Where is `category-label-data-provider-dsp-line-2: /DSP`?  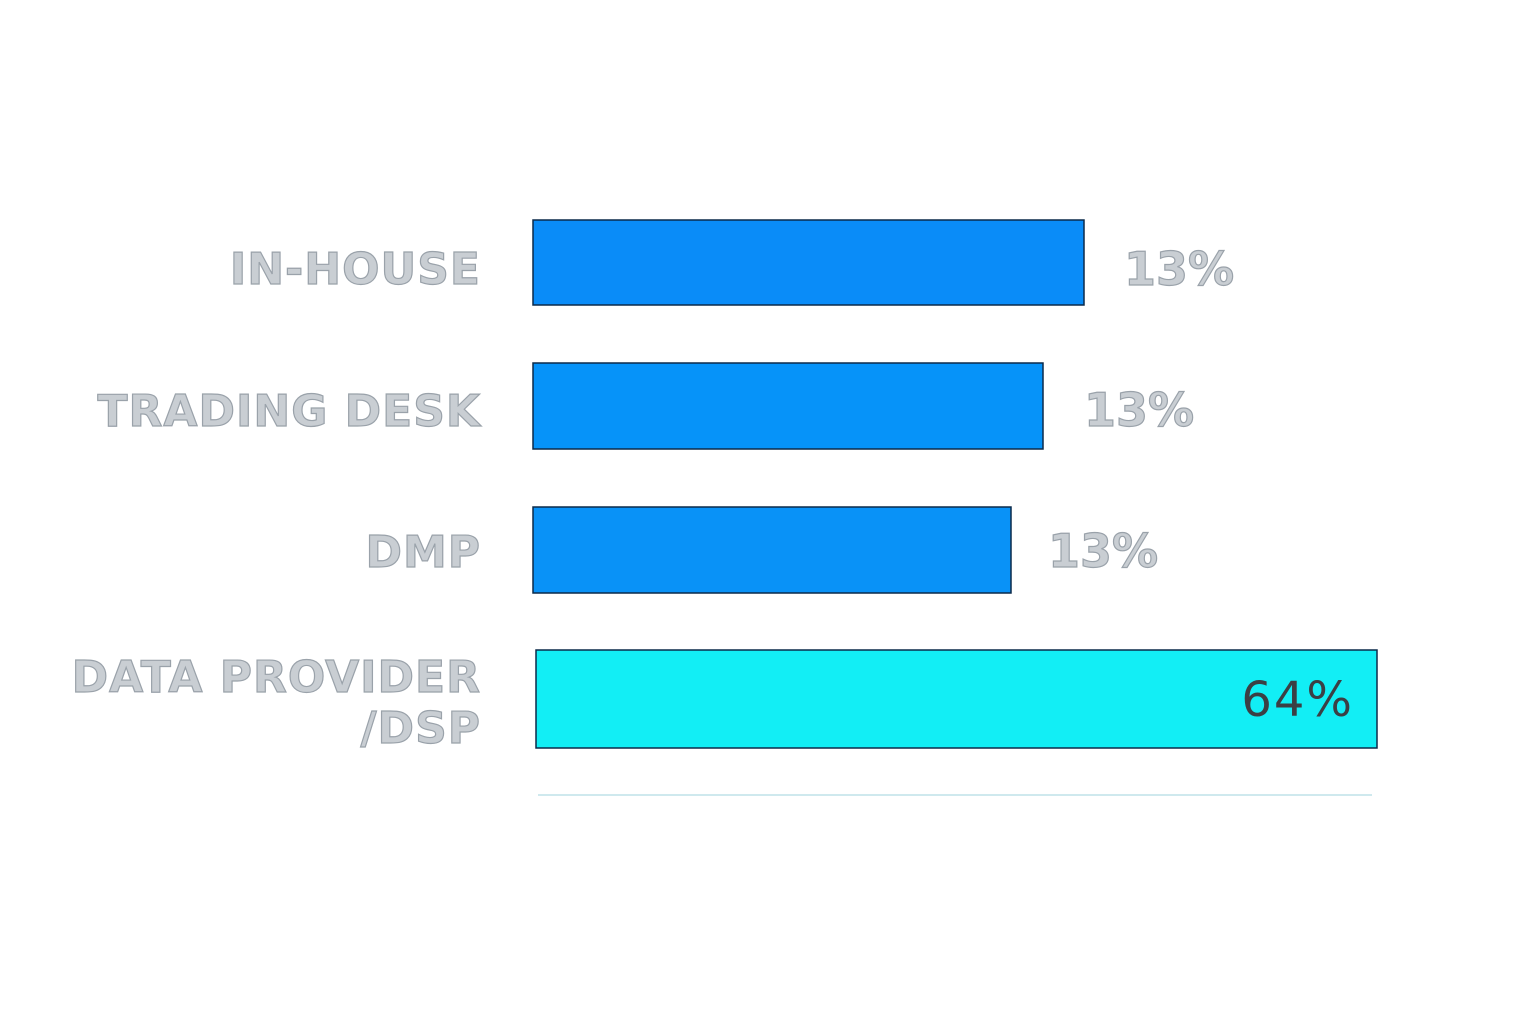
category-label-data-provider-dsp-line-2: /DSP is located at coordinates (420, 728).